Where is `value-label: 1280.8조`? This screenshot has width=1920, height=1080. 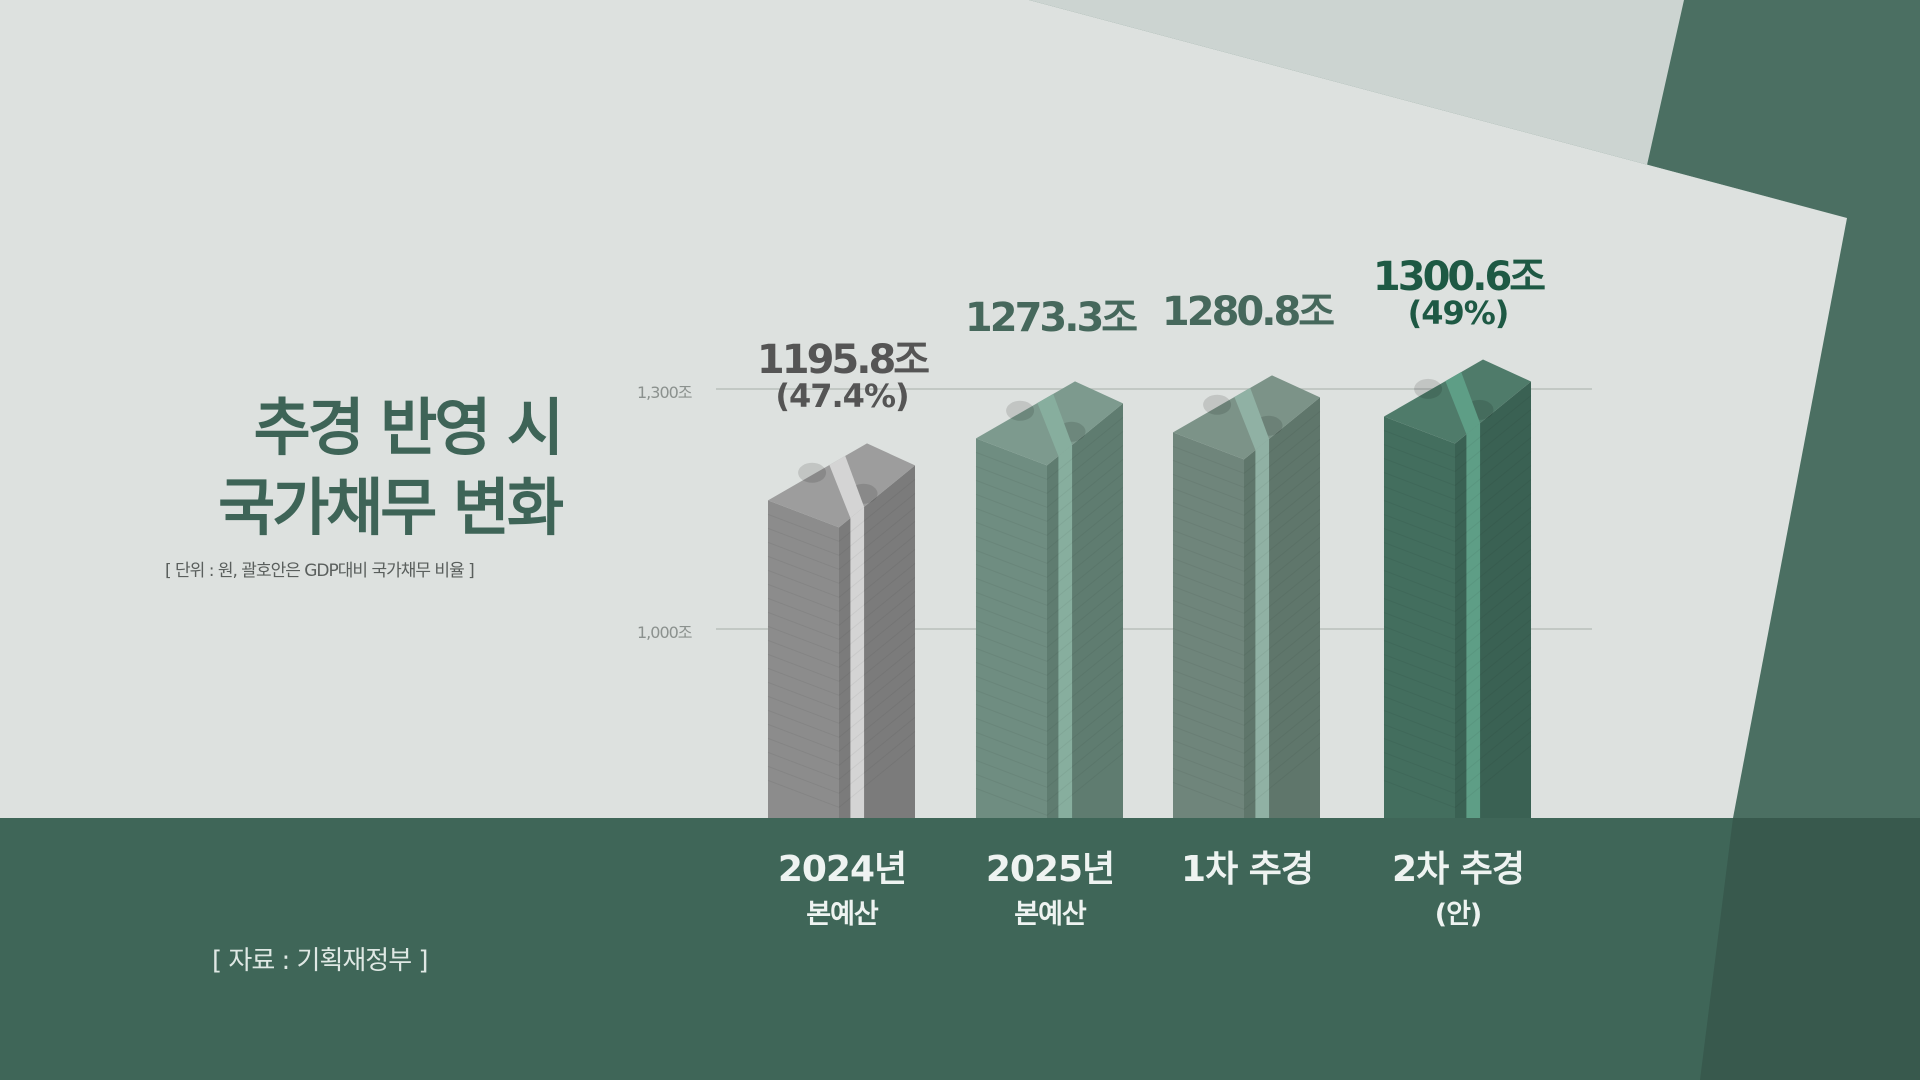 value-label: 1280.8조 is located at coordinates (1248, 312).